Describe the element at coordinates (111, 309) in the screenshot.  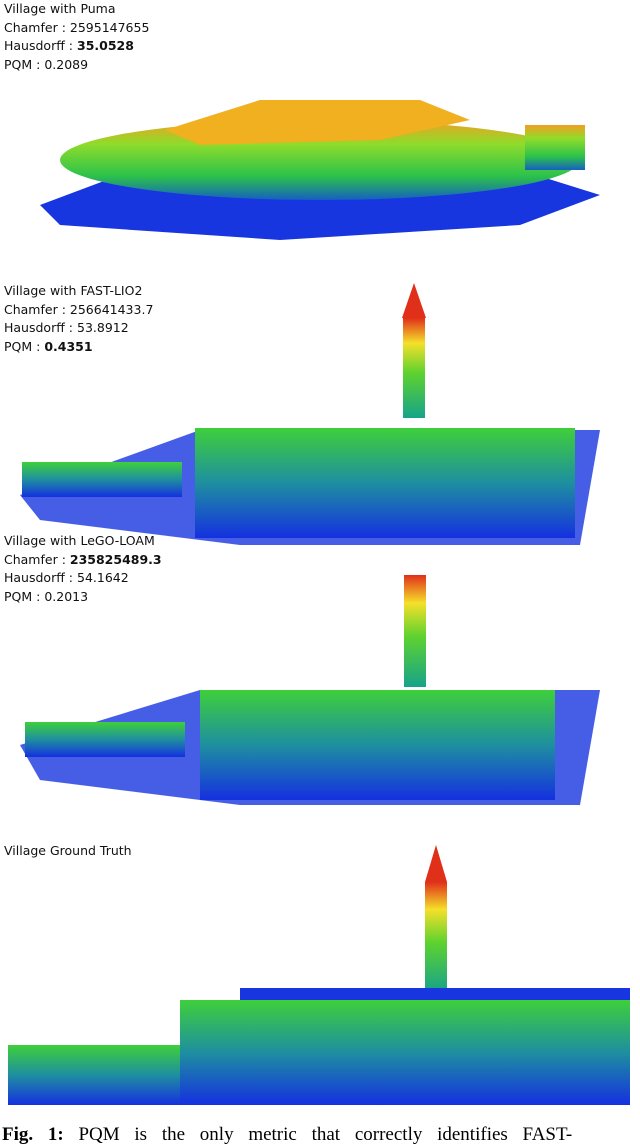
I see `metric-value: 256641433.7` at that location.